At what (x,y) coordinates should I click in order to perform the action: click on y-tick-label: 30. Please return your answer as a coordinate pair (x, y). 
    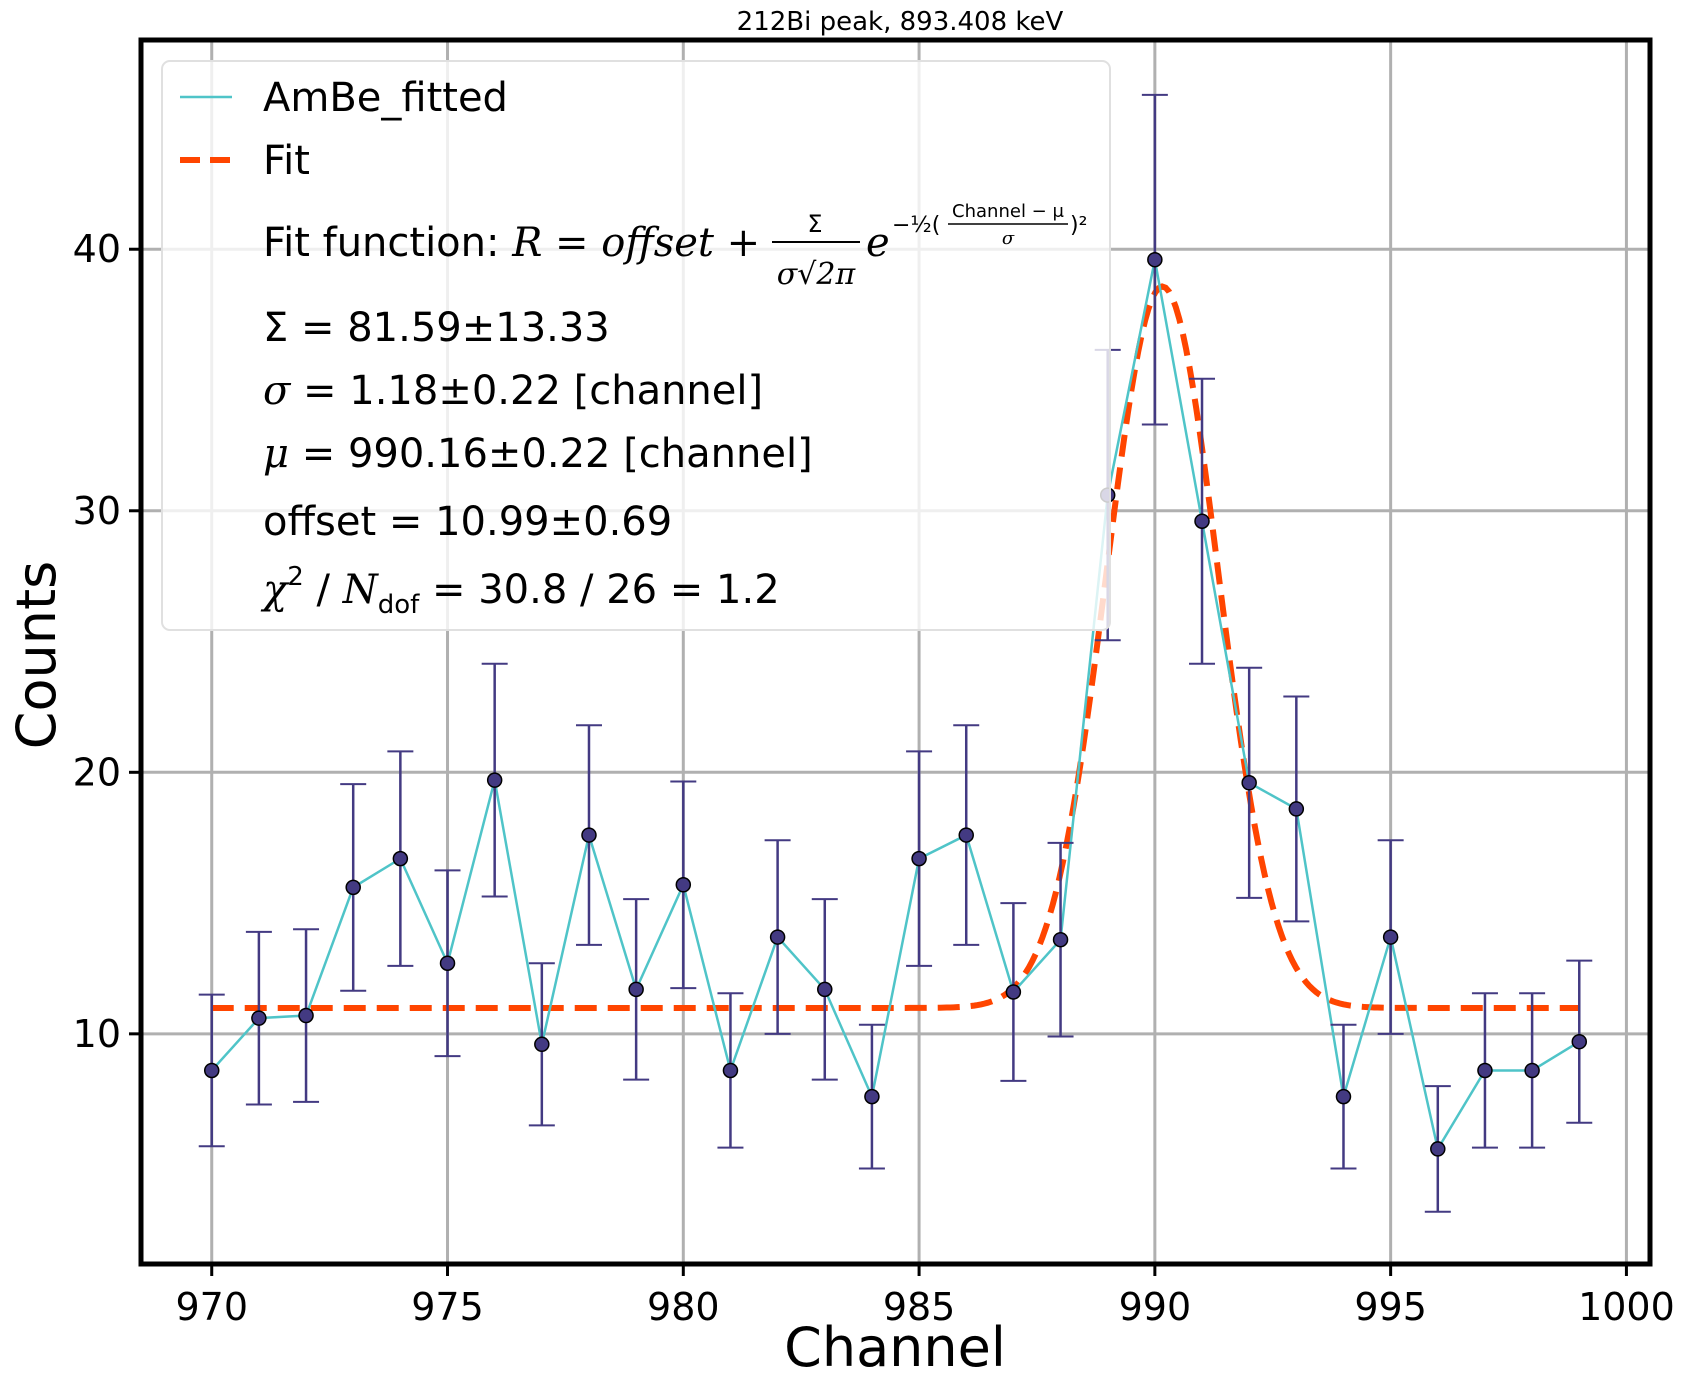
    Looking at the image, I should click on (97, 511).